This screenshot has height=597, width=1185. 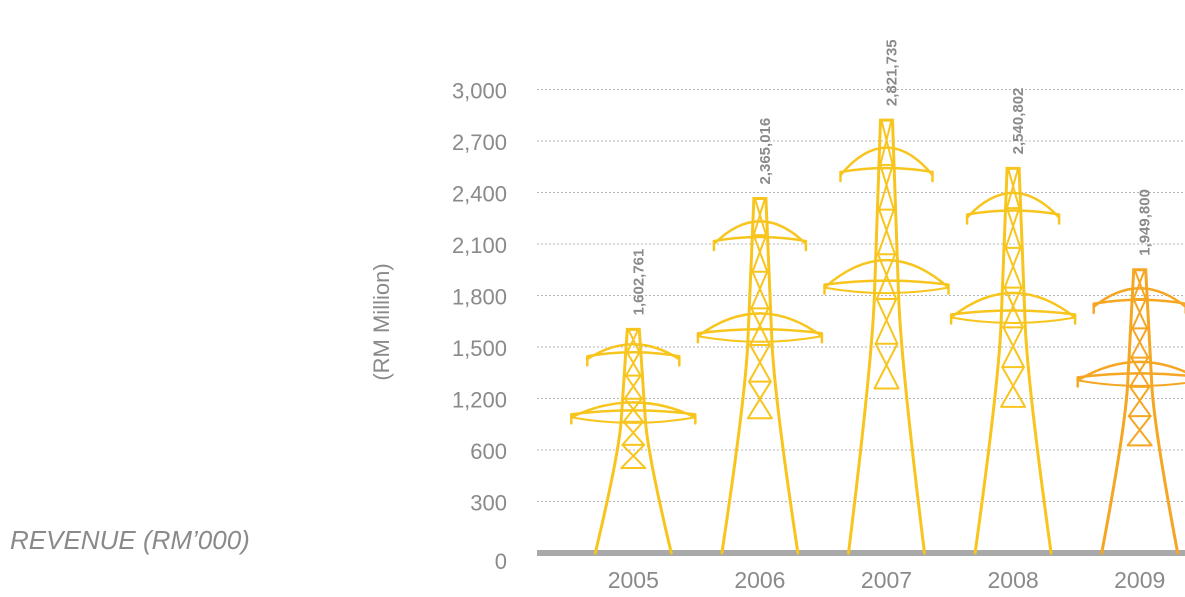 I want to click on y-tick-label: 300, so click(x=488, y=502).